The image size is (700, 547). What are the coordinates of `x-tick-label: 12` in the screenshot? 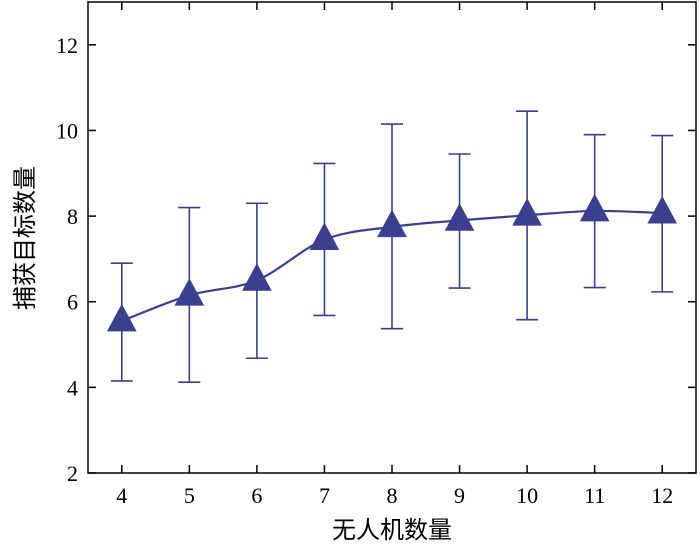 It's located at (662, 495).